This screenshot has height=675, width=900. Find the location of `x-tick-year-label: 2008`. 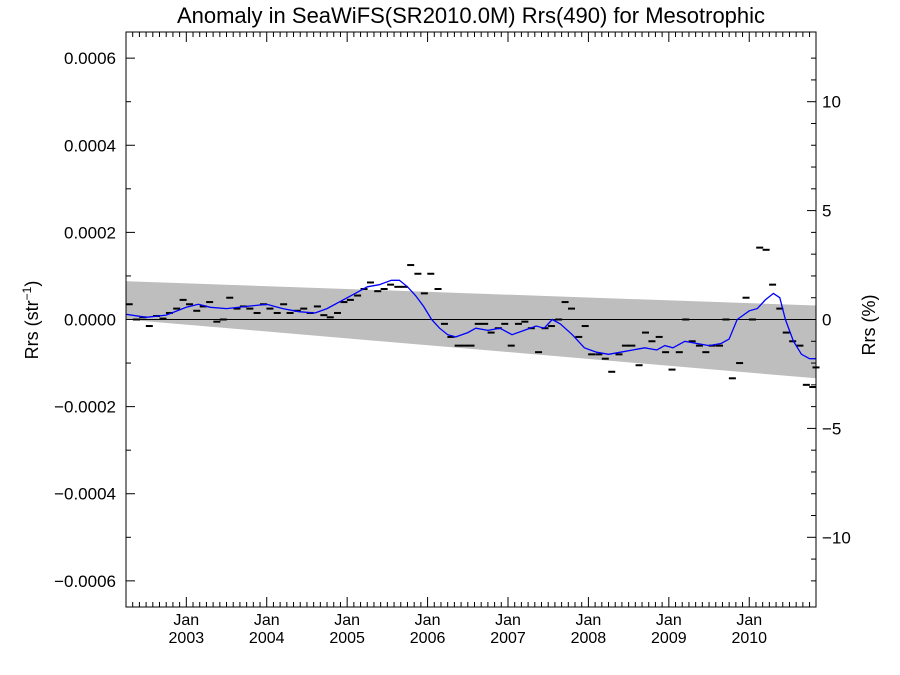

x-tick-year-label: 2008 is located at coordinates (589, 638).